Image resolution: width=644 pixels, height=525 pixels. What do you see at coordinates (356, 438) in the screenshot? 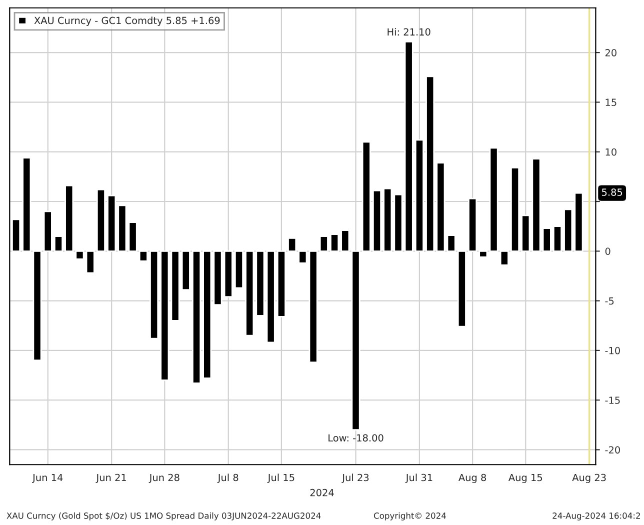
I see `annotation: Low: -18.00` at bounding box center [356, 438].